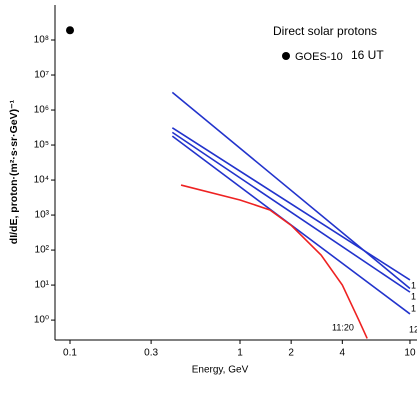 The image size is (417, 394). I want to click on legend-label: GOES-10, so click(319, 57).